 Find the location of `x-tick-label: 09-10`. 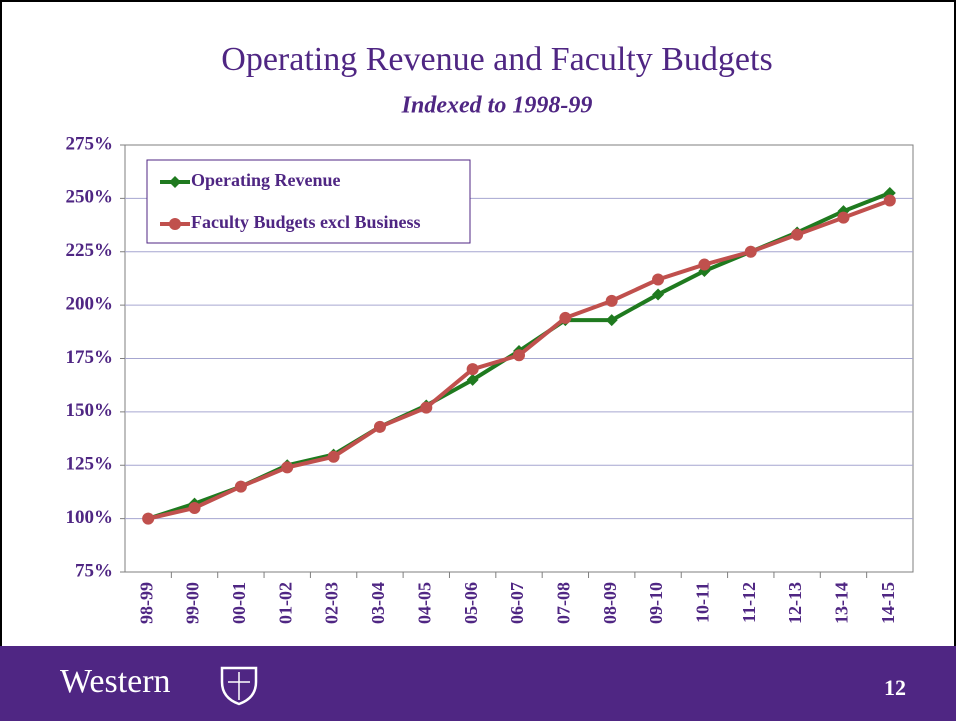

x-tick-label: 09-10 is located at coordinates (656, 603).